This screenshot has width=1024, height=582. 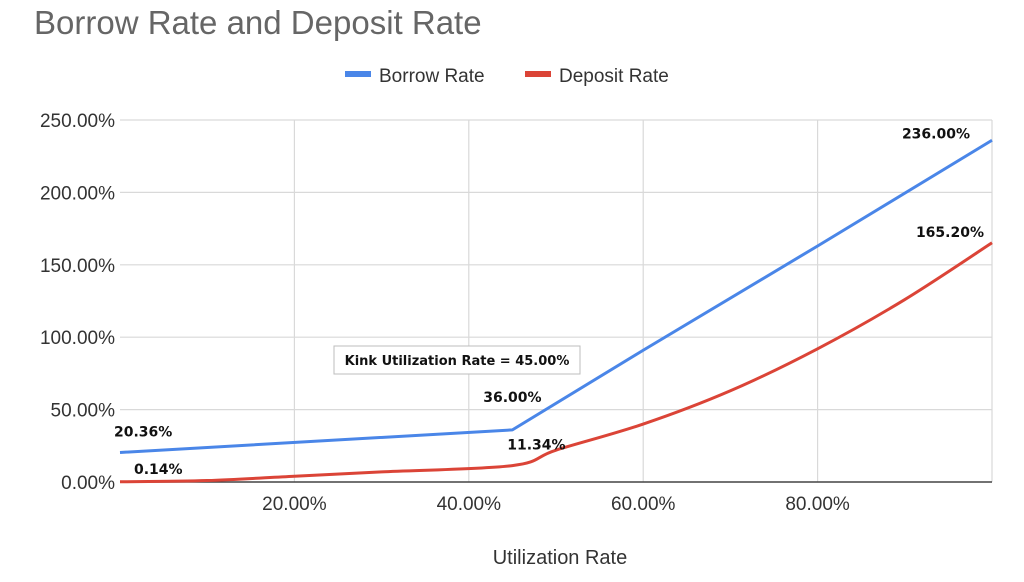 What do you see at coordinates (77, 338) in the screenshot?
I see `y-tick-label: 100.00%` at bounding box center [77, 338].